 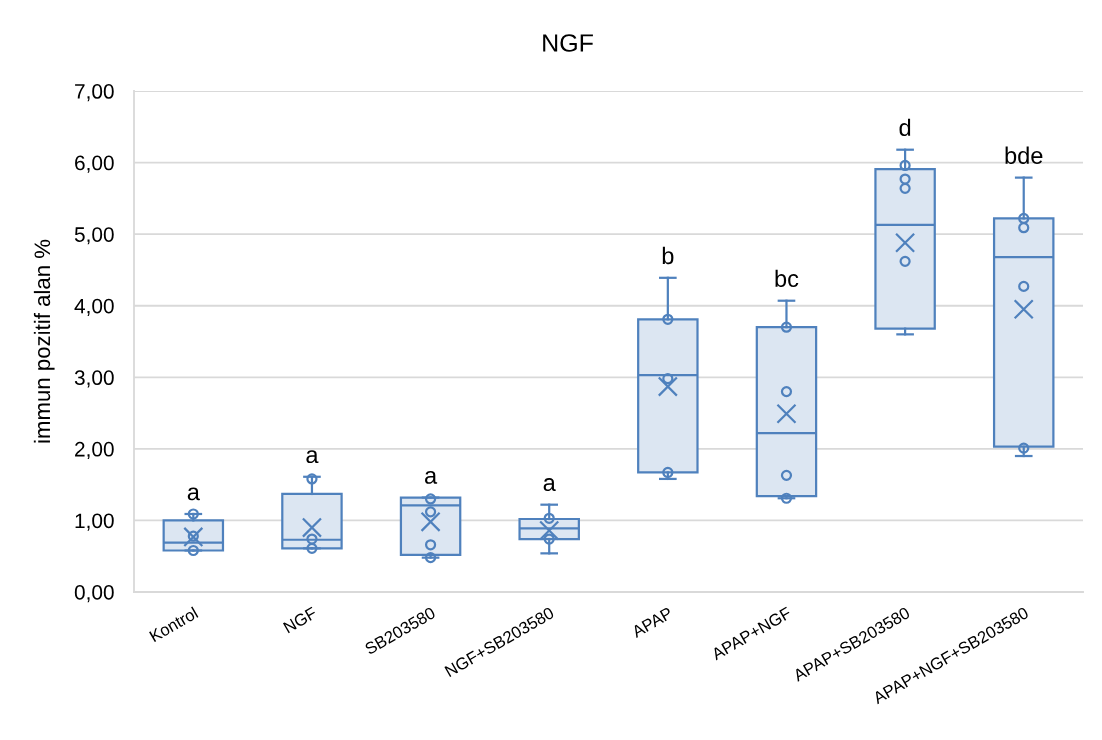 I want to click on annotation: bc, so click(x=787, y=278).